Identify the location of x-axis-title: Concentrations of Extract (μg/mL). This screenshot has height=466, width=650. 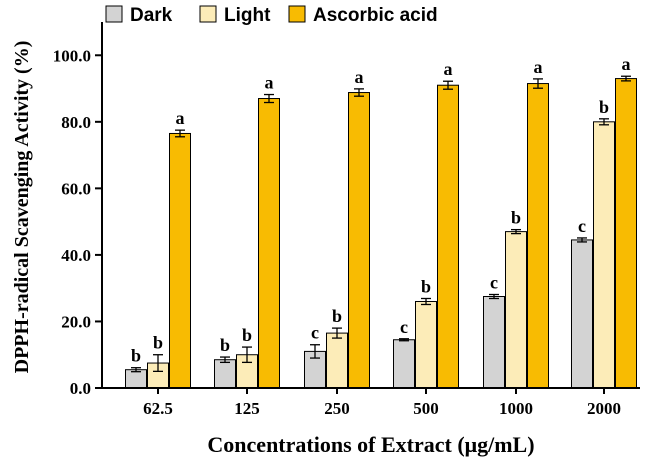
(370, 444).